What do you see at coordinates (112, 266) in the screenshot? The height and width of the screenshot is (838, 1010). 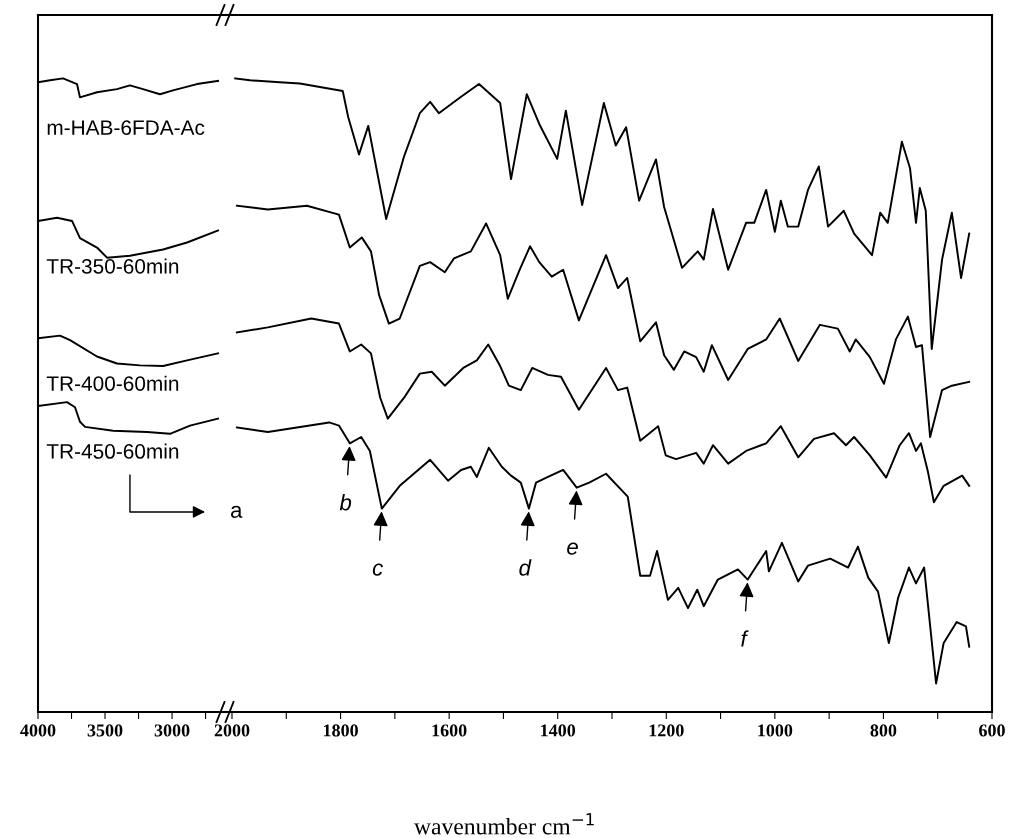 I see `series-label: TR-350-60min` at bounding box center [112, 266].